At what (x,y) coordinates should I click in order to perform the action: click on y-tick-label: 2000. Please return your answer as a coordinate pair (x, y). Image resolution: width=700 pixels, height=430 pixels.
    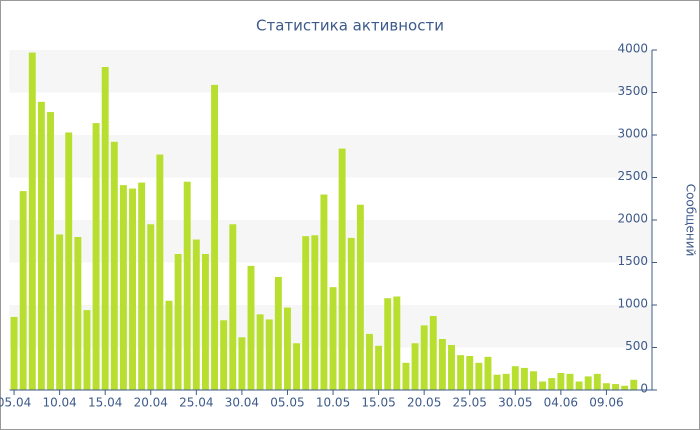
    Looking at the image, I should click on (632, 219).